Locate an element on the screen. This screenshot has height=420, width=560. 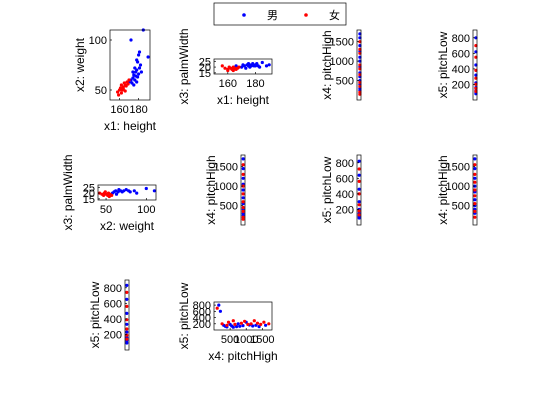
y-tick-label: 1000 is located at coordinates (342, 62).